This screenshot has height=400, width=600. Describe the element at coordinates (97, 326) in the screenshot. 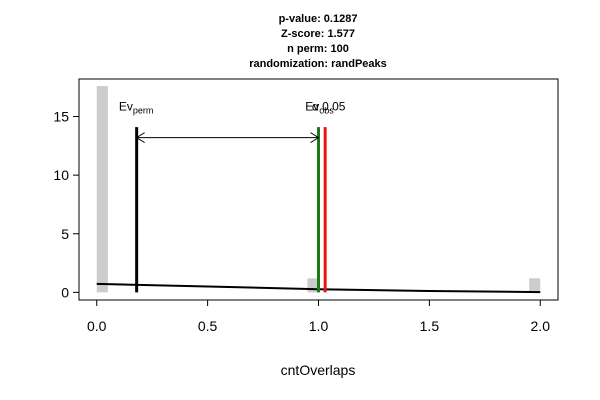

I see `x-tick-label-0: 0.0` at that location.